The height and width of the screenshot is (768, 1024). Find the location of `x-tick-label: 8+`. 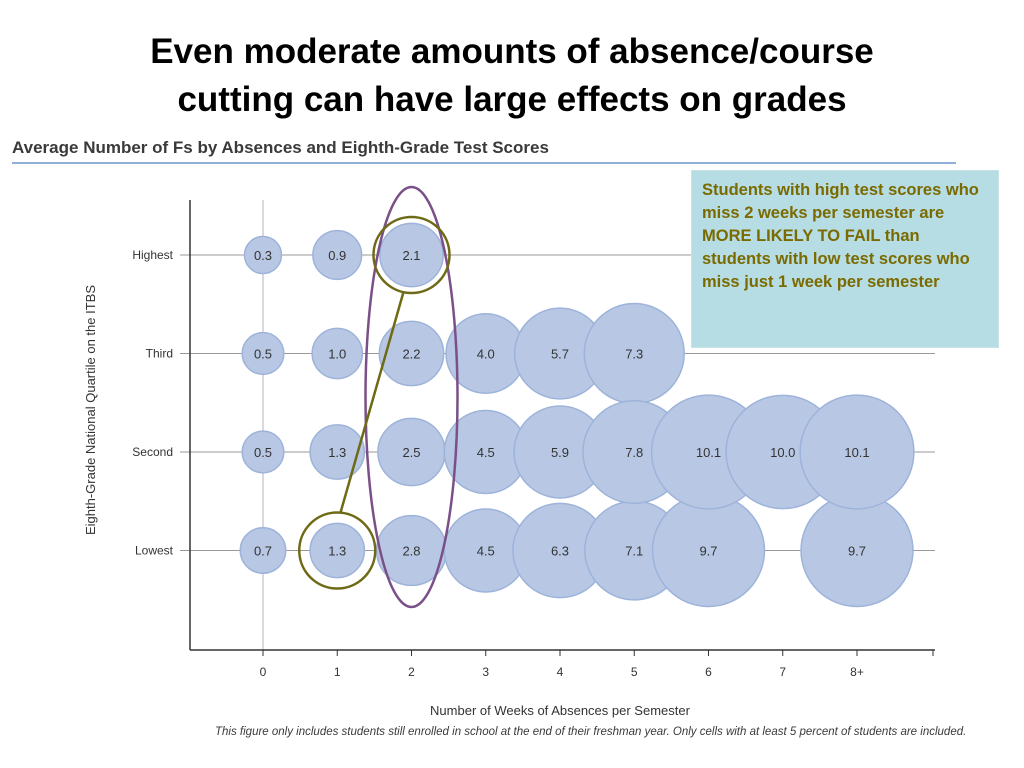

x-tick-label: 8+ is located at coordinates (857, 672).